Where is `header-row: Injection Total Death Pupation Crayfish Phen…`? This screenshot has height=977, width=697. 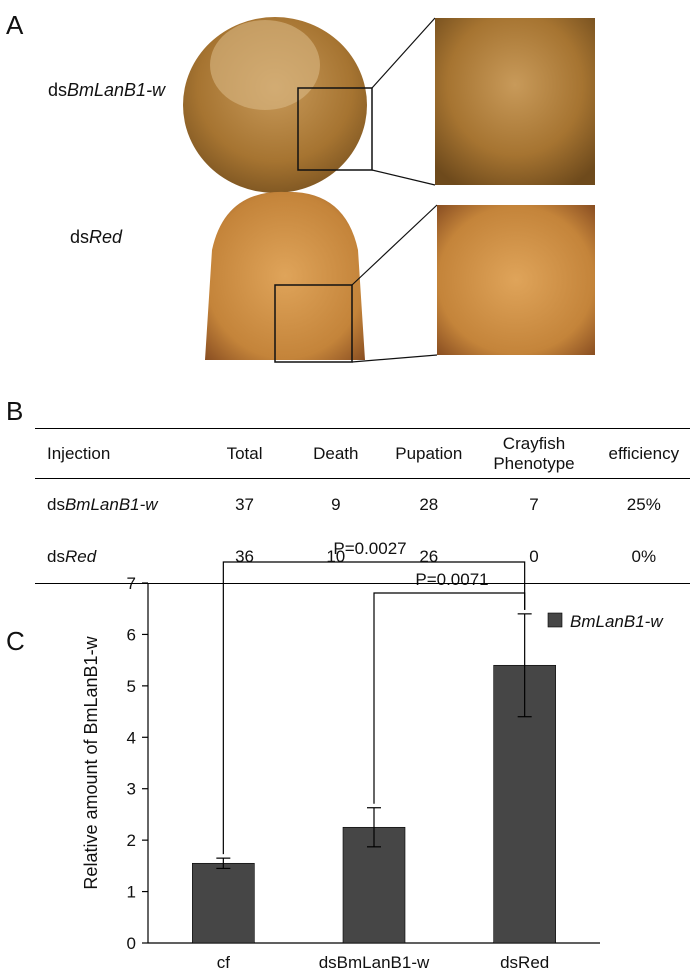
header-row: Injection Total Death Pupation Crayfish Phen… is located at coordinates (362, 453).